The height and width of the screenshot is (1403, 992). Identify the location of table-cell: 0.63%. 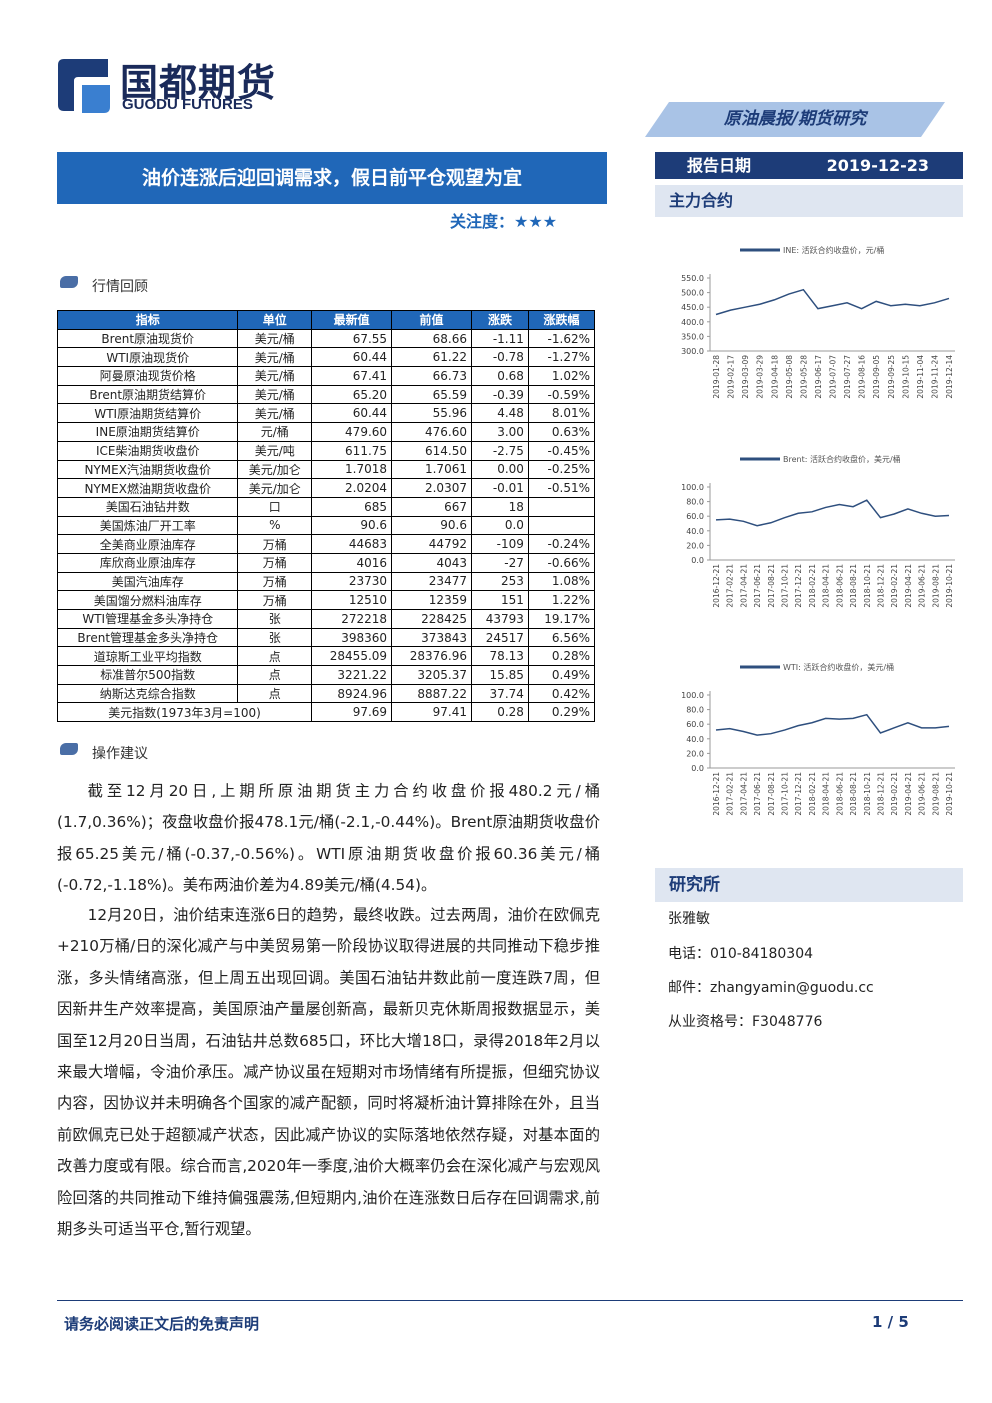
(561, 432).